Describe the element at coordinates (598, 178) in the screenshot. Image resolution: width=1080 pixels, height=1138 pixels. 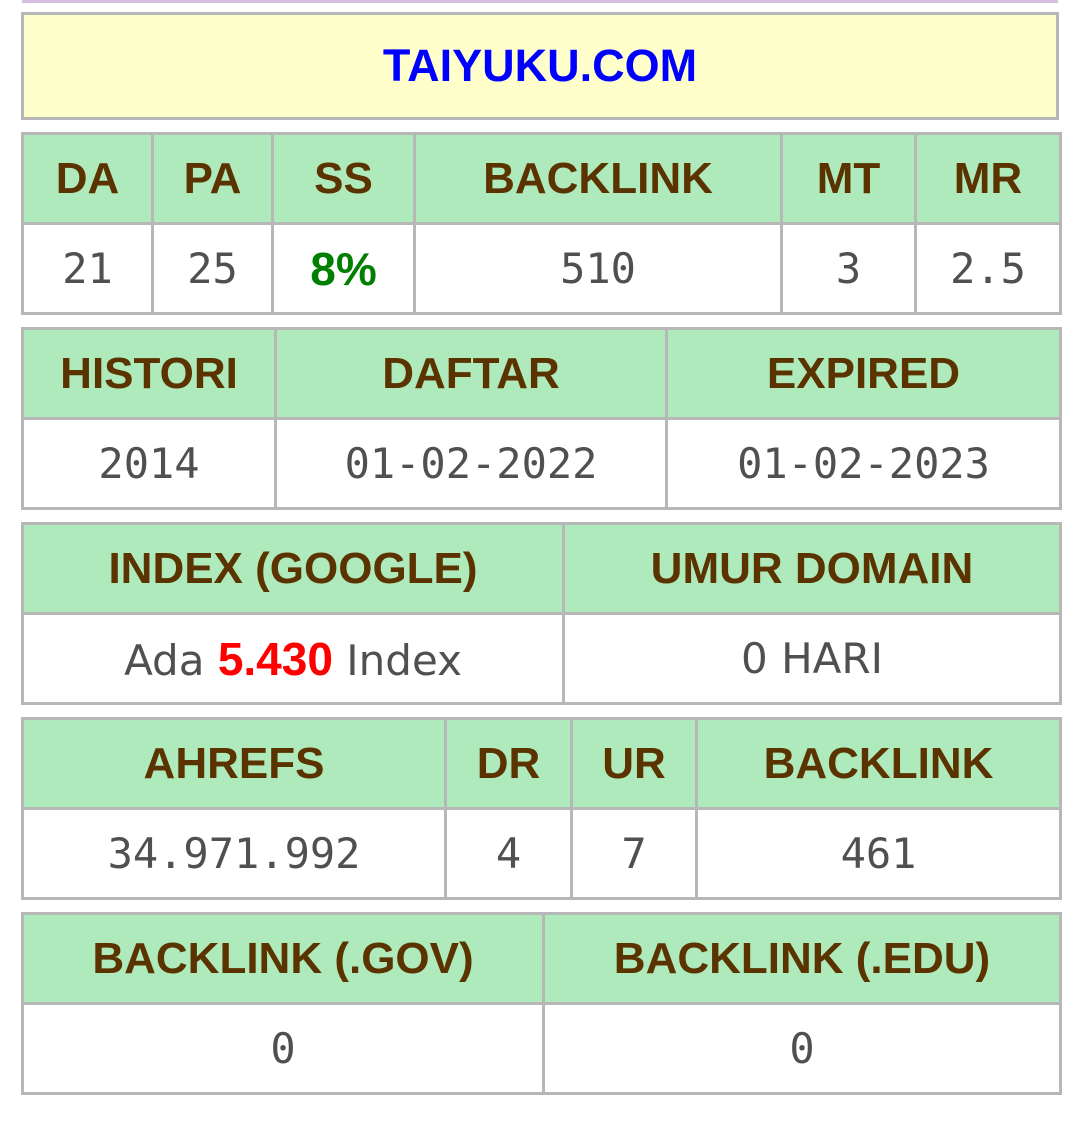
I see `header-backlink: BACKLINK` at that location.